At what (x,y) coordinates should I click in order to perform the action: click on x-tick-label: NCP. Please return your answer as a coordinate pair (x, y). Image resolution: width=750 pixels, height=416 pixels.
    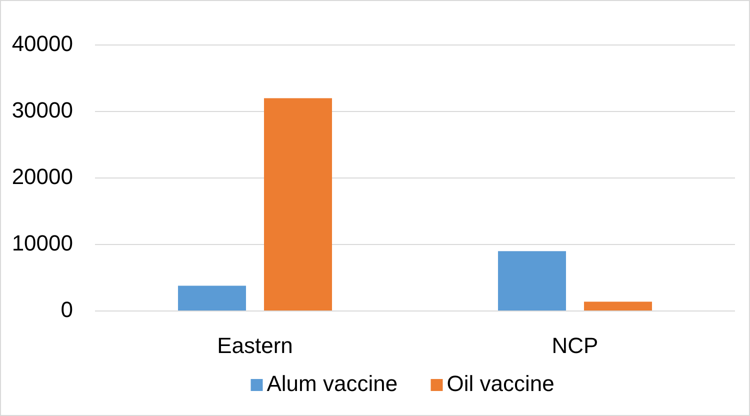
    Looking at the image, I should click on (575, 345).